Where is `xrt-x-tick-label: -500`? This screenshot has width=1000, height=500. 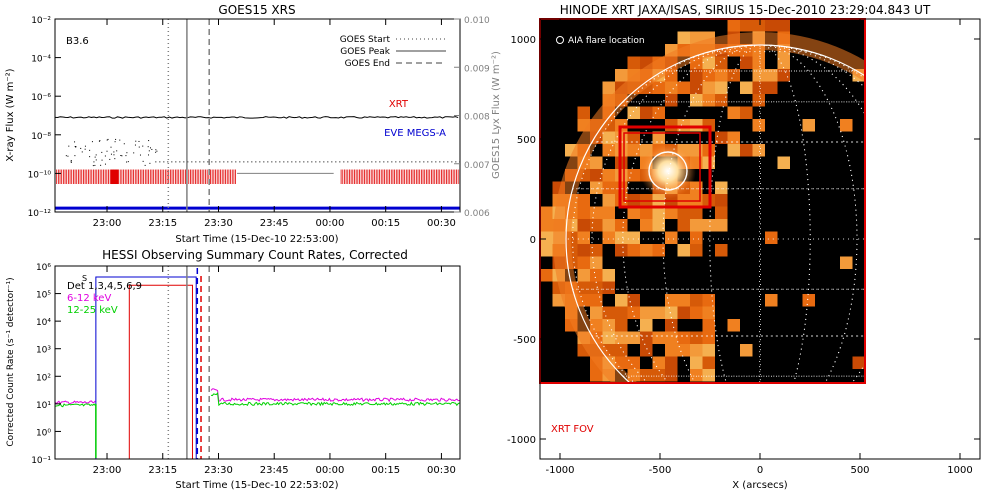
xrt-x-tick-label: -500 is located at coordinates (660, 470).